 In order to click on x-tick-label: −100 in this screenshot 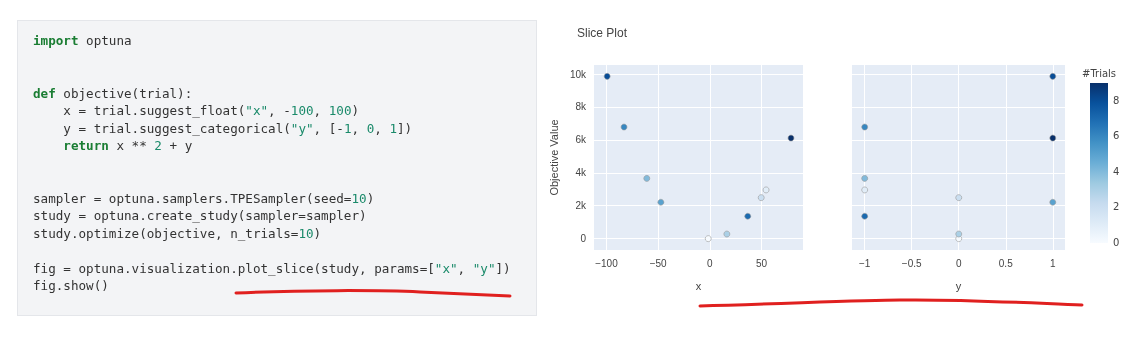, I will do `click(607, 263)`.